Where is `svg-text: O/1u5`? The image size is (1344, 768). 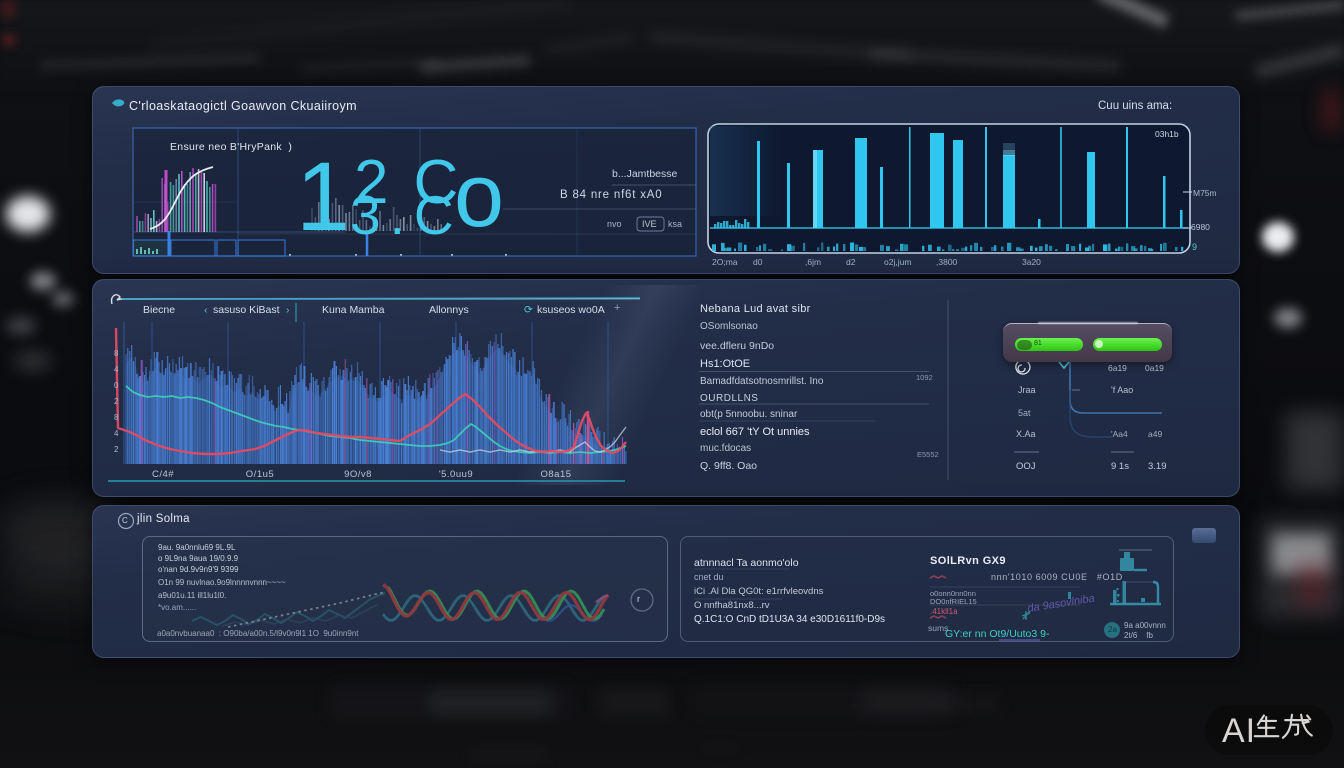
svg-text: O/1u5 is located at coordinates (260, 474).